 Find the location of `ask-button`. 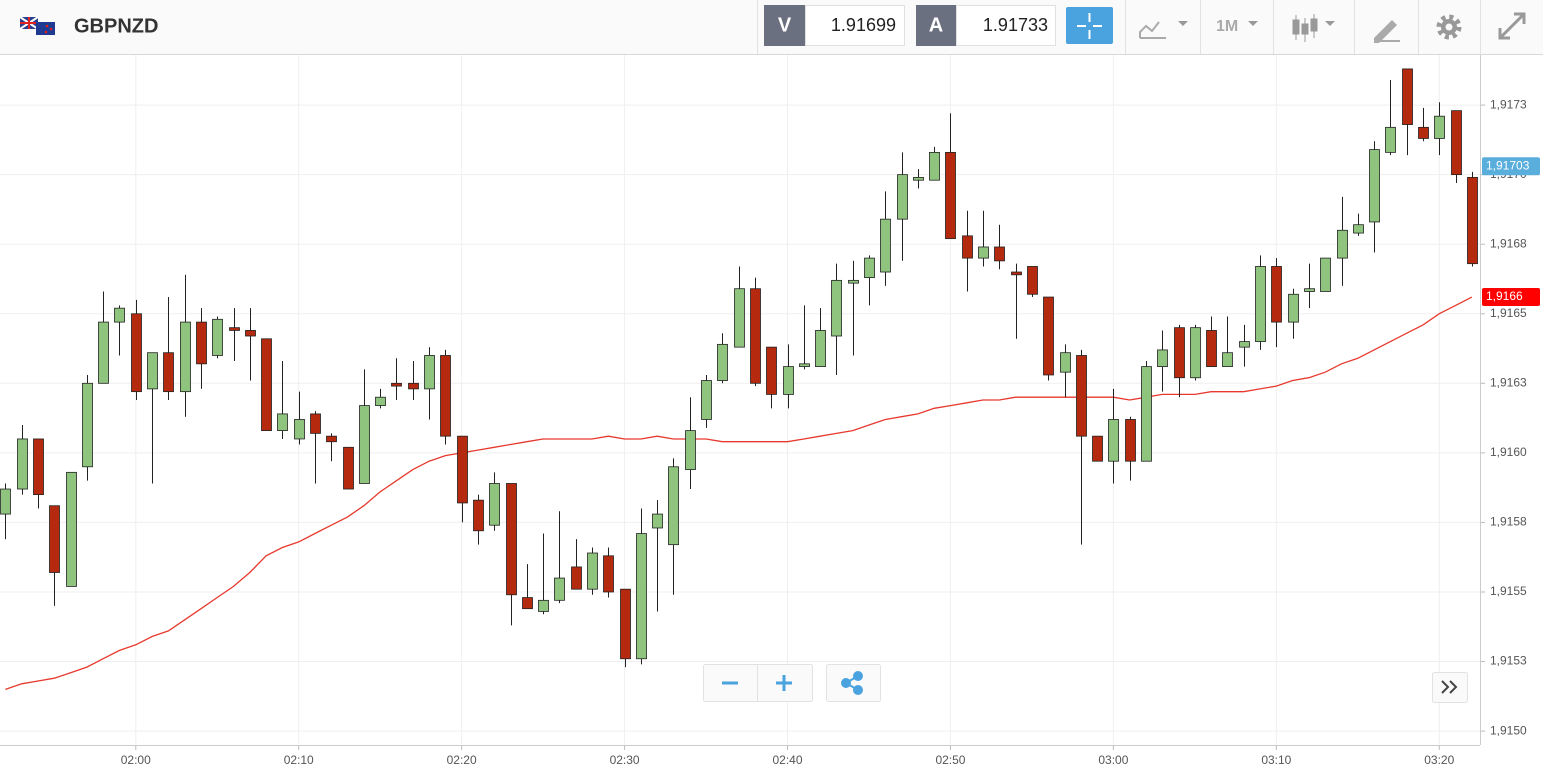

ask-button is located at coordinates (936, 25).